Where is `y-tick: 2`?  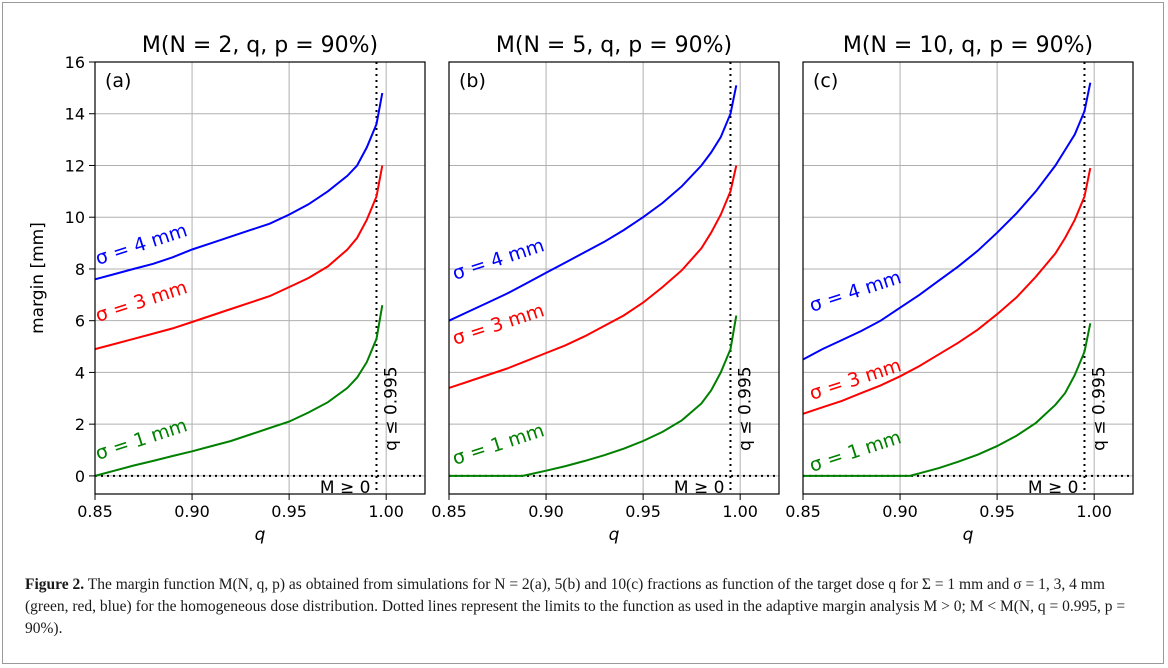 y-tick: 2 is located at coordinates (85, 424).